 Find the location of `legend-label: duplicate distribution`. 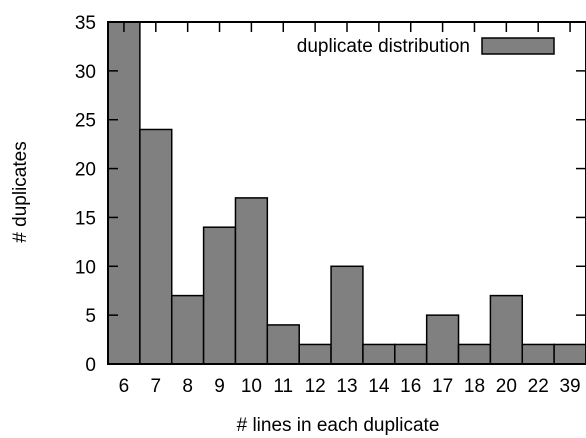

legend-label: duplicate distribution is located at coordinates (383, 46).